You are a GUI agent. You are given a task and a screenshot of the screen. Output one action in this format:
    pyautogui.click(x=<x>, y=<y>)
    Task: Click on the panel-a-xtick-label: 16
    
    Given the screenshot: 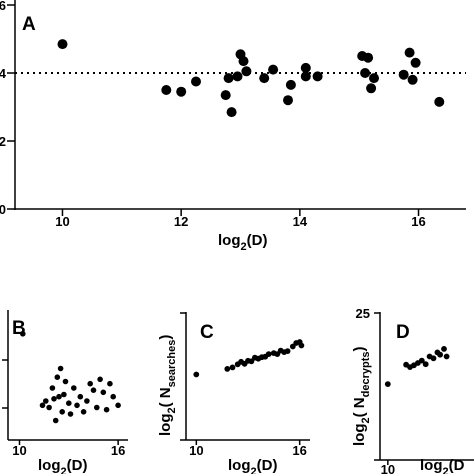 What is the action you would take?
    pyautogui.click(x=418, y=221)
    